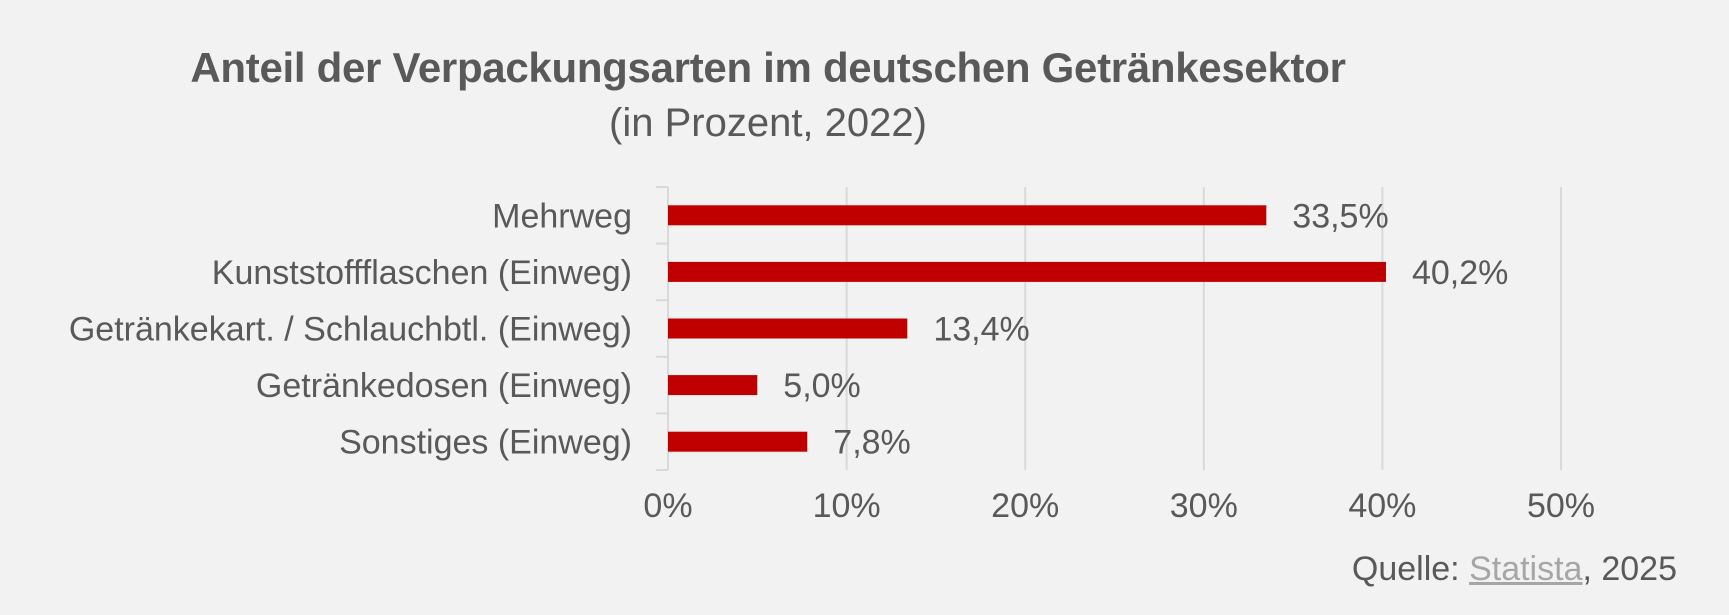 The image size is (1729, 615). Describe the element at coordinates (1526, 569) in the screenshot. I see `source-link: Statista` at that location.